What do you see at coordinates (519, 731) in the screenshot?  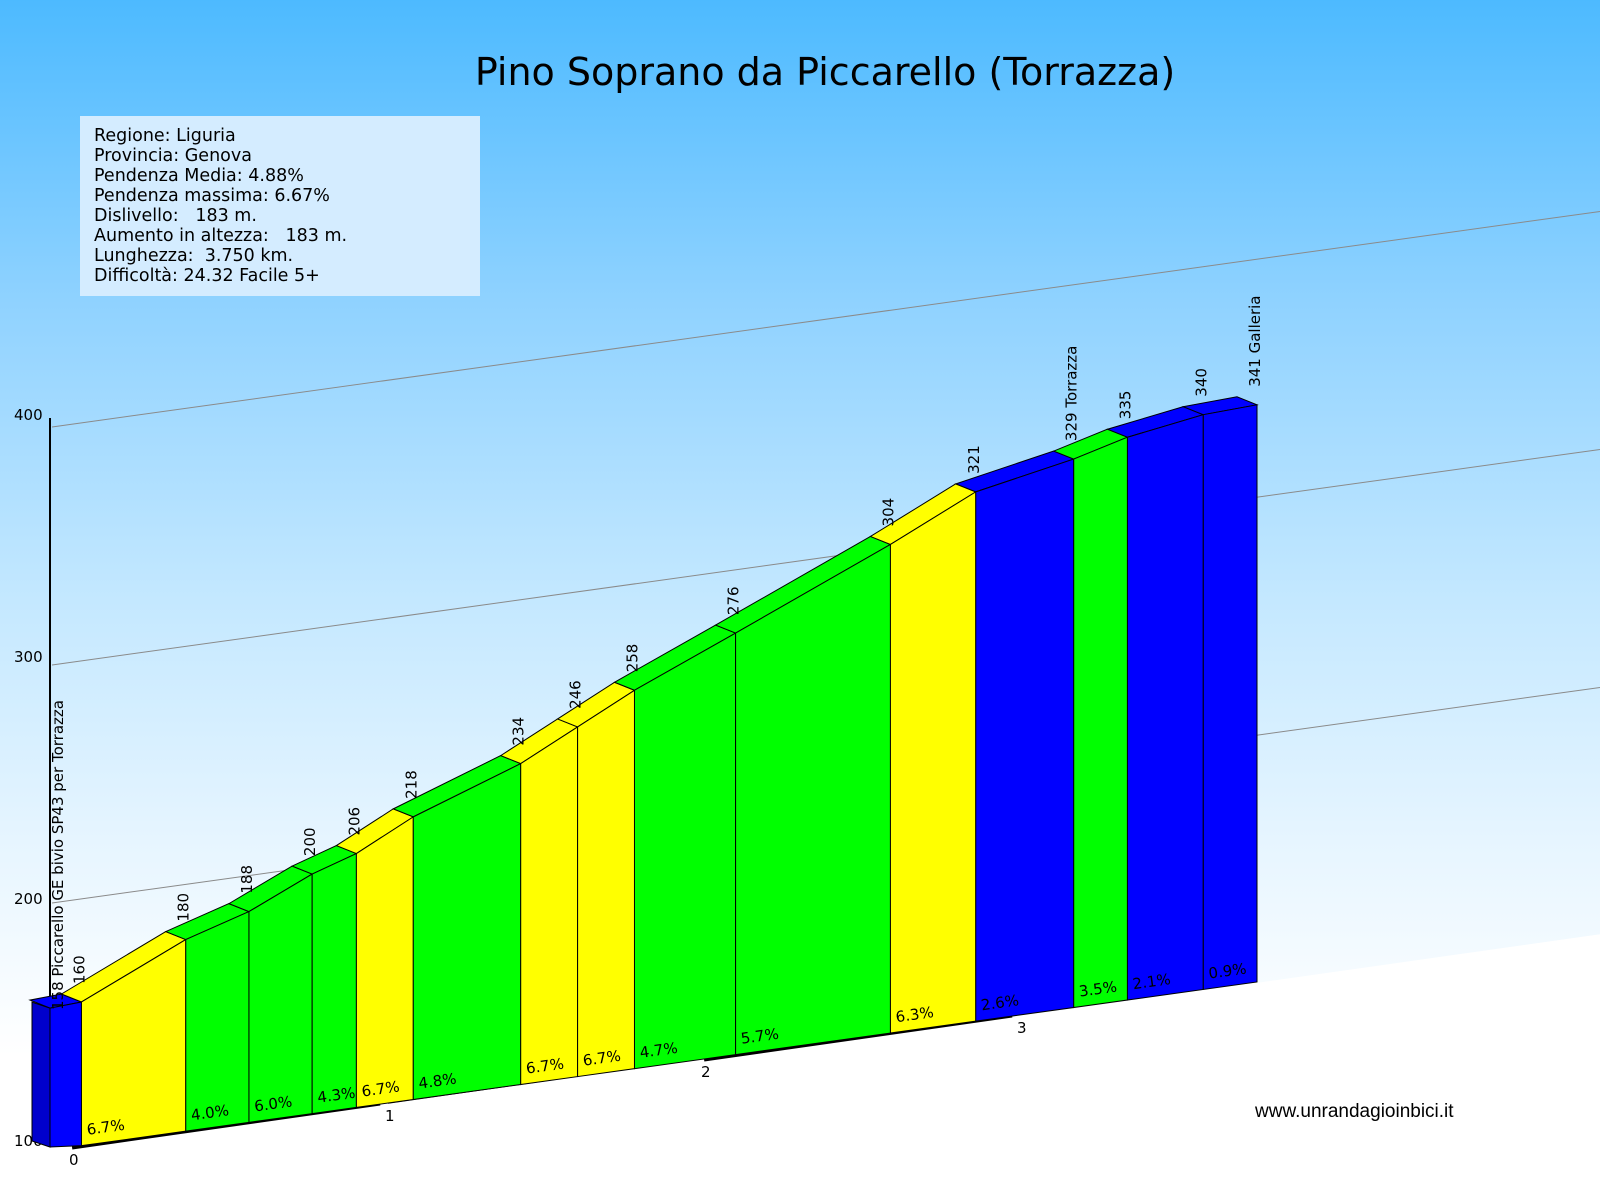 I see `elevation-label-6: 234` at bounding box center [519, 731].